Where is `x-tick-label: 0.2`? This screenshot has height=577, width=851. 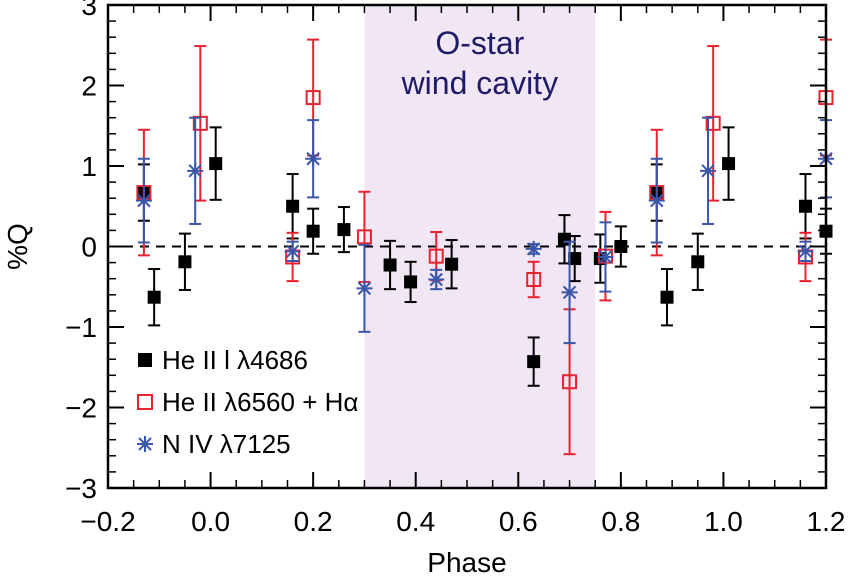
x-tick-label: 0.2 is located at coordinates (313, 521).